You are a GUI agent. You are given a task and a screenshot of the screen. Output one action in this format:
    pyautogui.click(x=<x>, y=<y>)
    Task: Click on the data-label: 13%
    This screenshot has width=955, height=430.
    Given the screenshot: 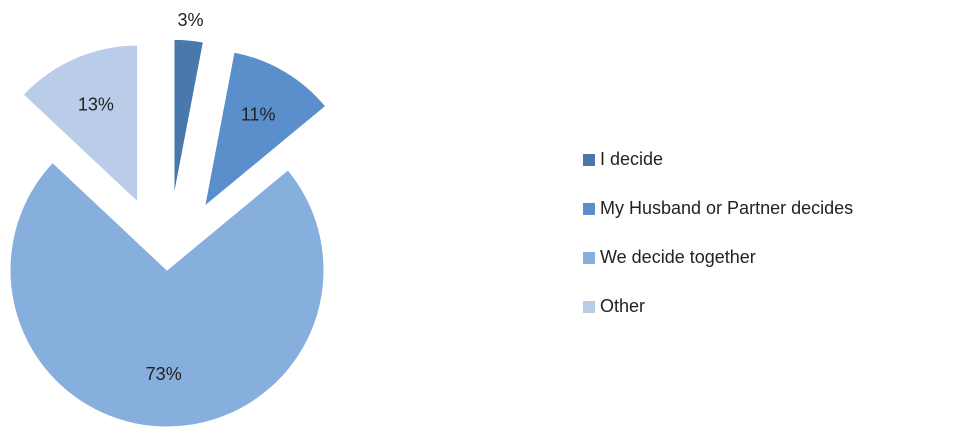 What is the action you would take?
    pyautogui.click(x=96, y=104)
    